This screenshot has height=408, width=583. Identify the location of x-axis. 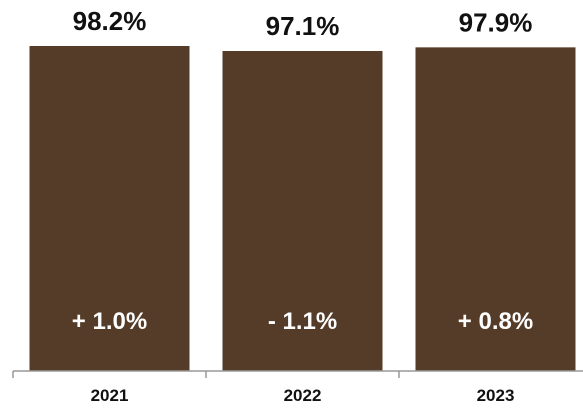
(297, 374).